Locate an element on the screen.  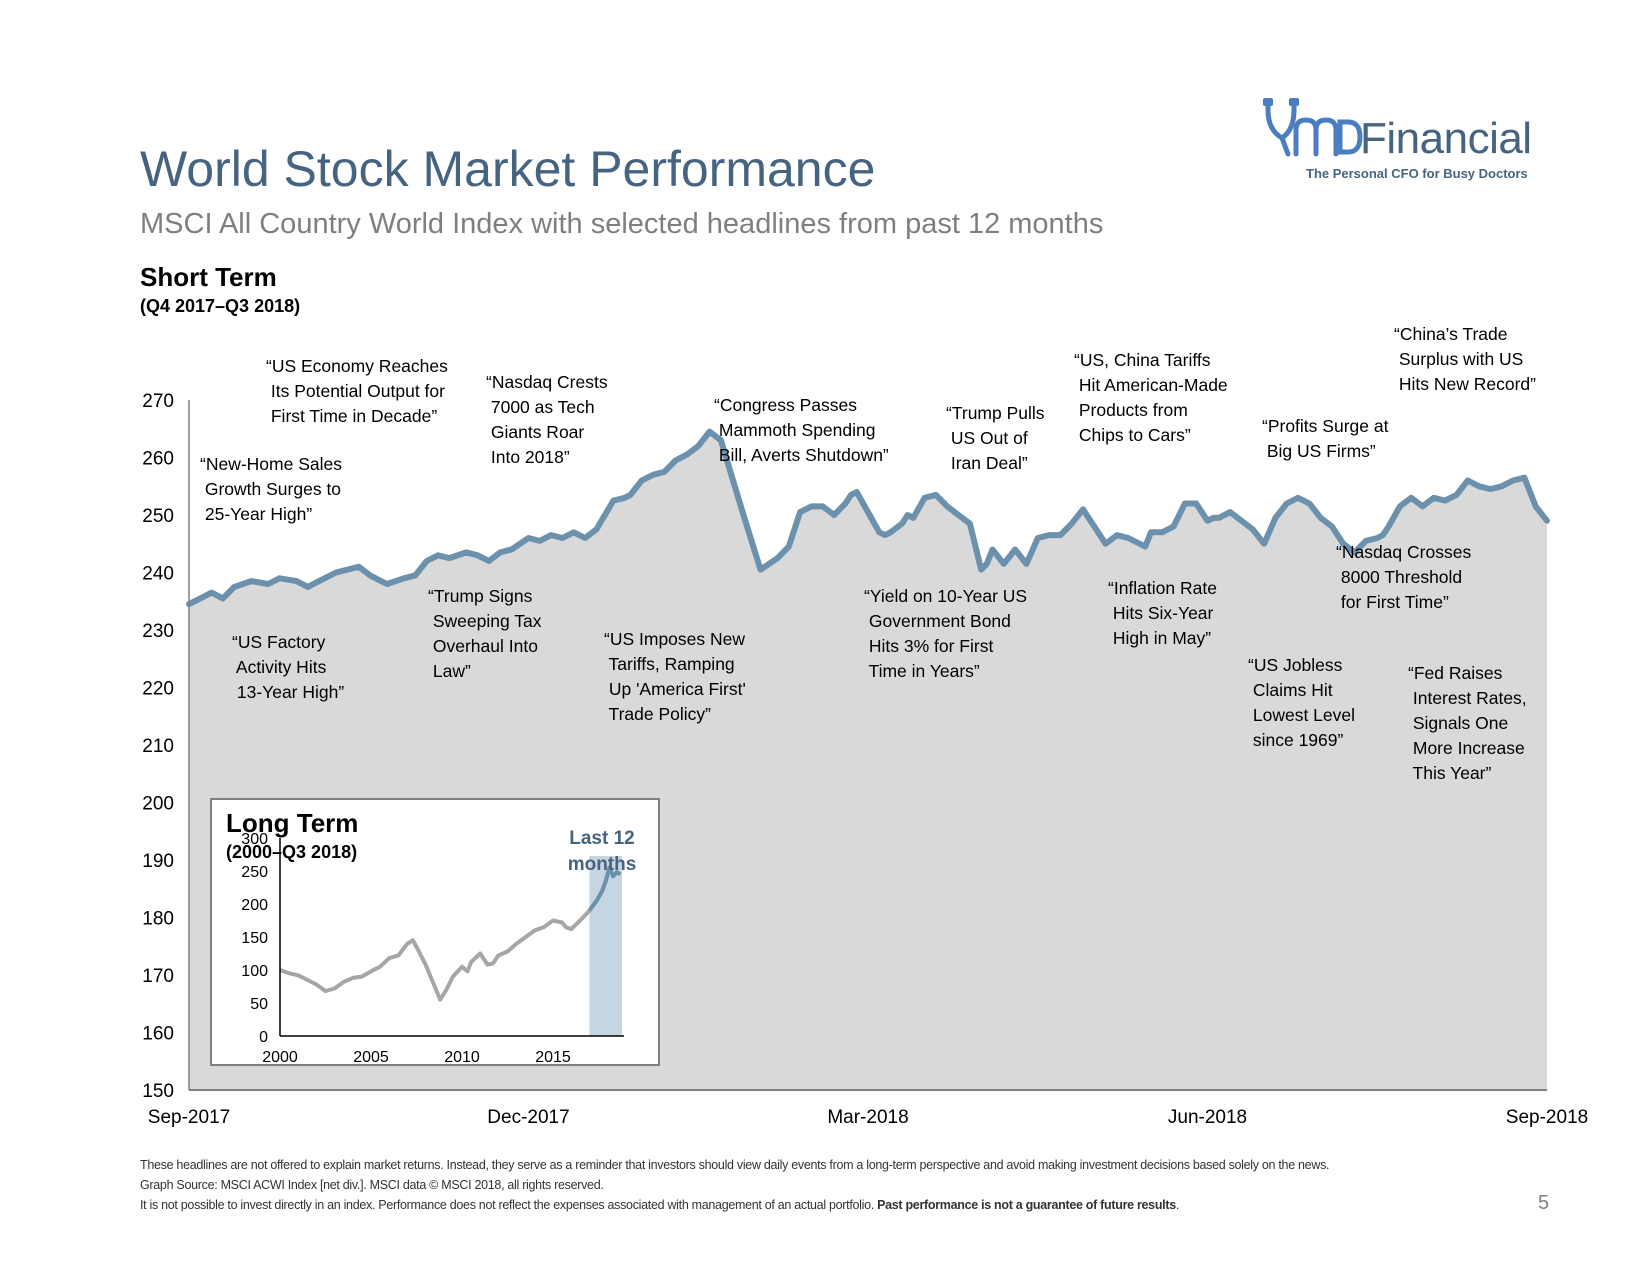
inset-y-tick-label: 300 is located at coordinates (254, 839).